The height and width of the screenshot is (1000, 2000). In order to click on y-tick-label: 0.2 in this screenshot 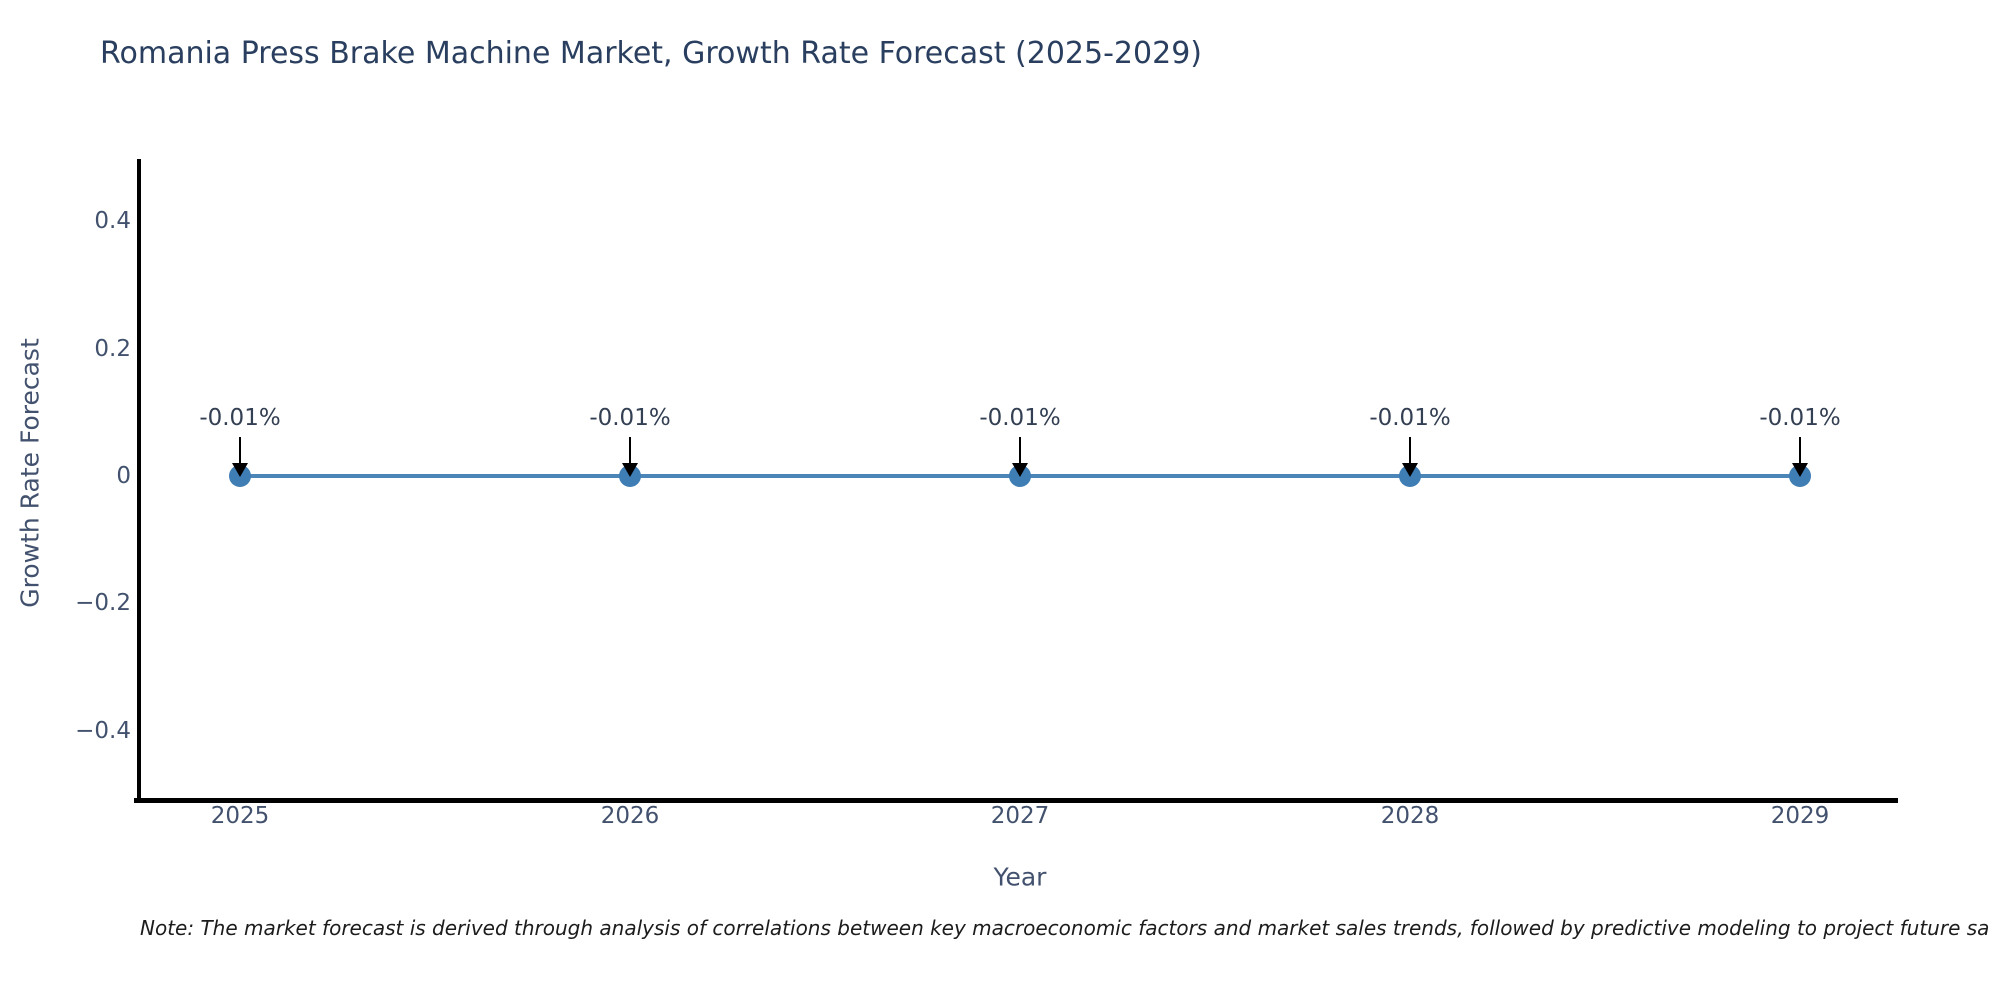, I will do `click(112, 348)`.